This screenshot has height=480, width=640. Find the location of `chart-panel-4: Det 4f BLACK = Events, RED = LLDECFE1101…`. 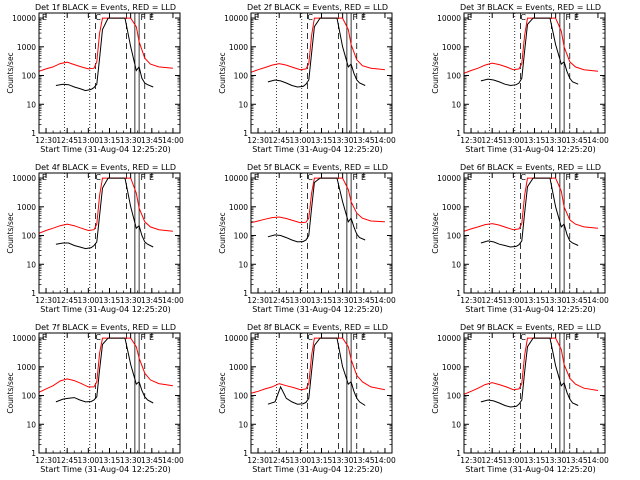

chart-panel-4: Det 4f BLACK = Events, RED = LLDECFE1101… is located at coordinates (95, 238).